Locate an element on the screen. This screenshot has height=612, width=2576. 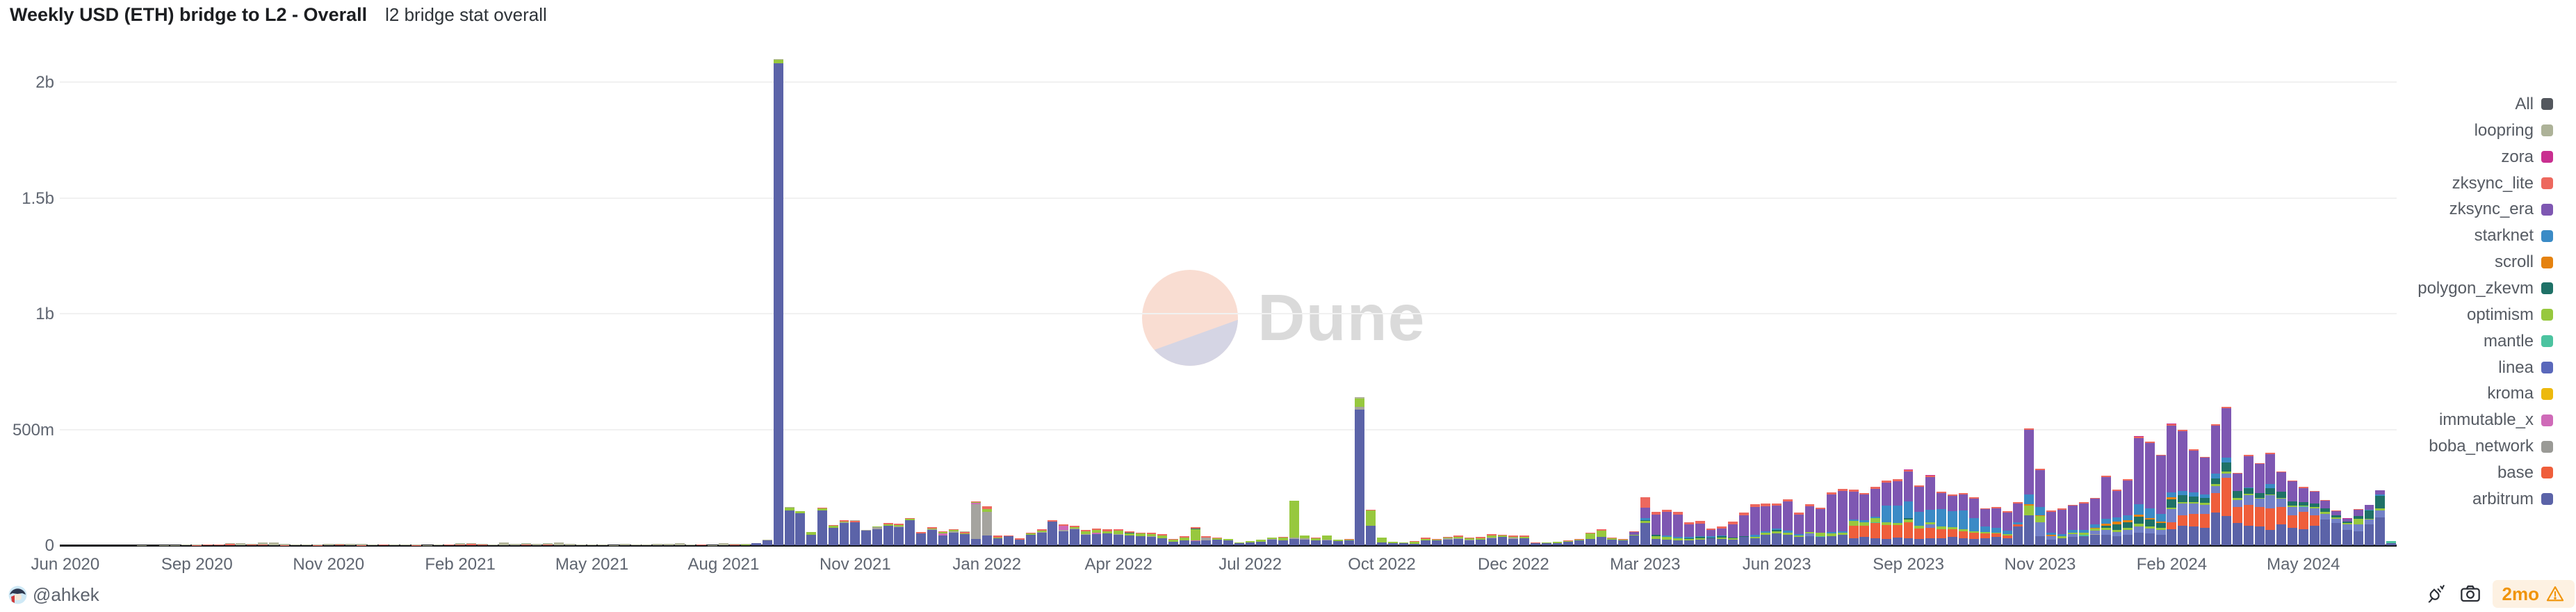
plug-icon is located at coordinates (2437, 593).